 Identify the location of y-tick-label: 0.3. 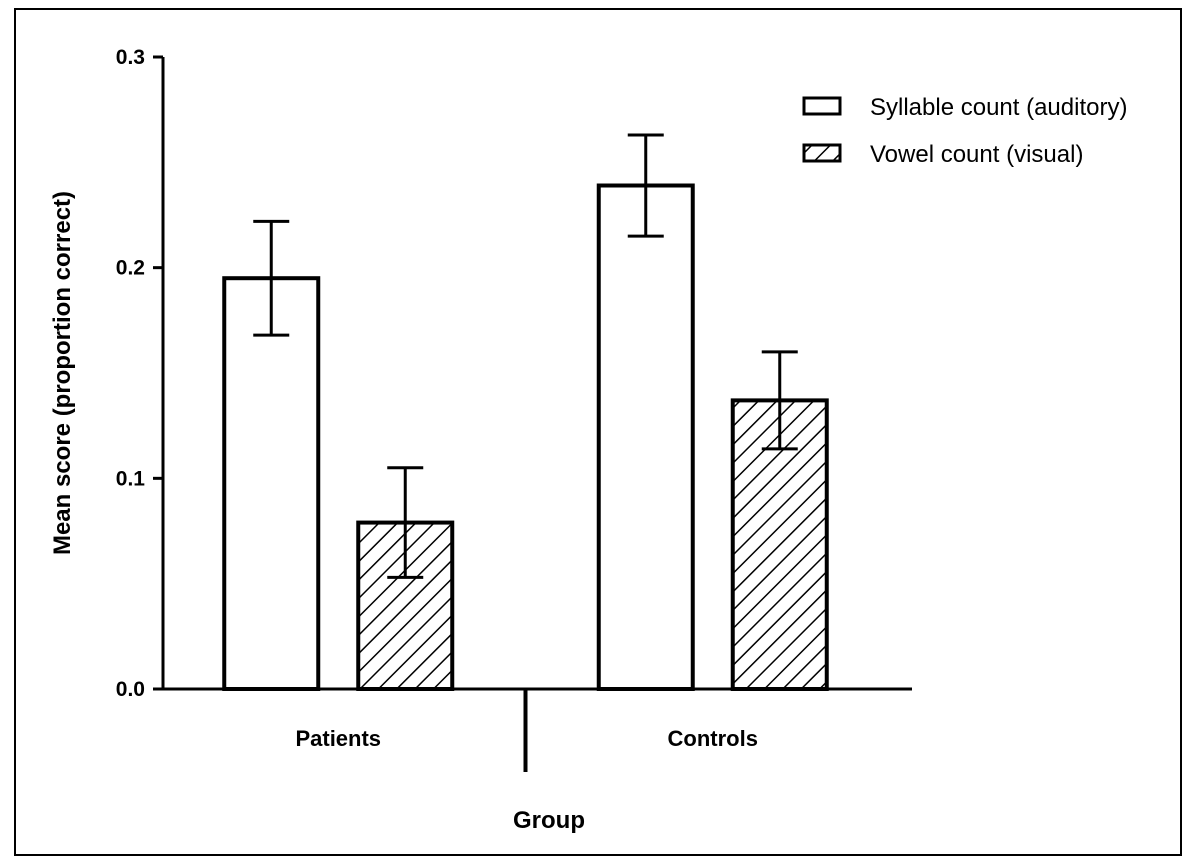
(130, 57).